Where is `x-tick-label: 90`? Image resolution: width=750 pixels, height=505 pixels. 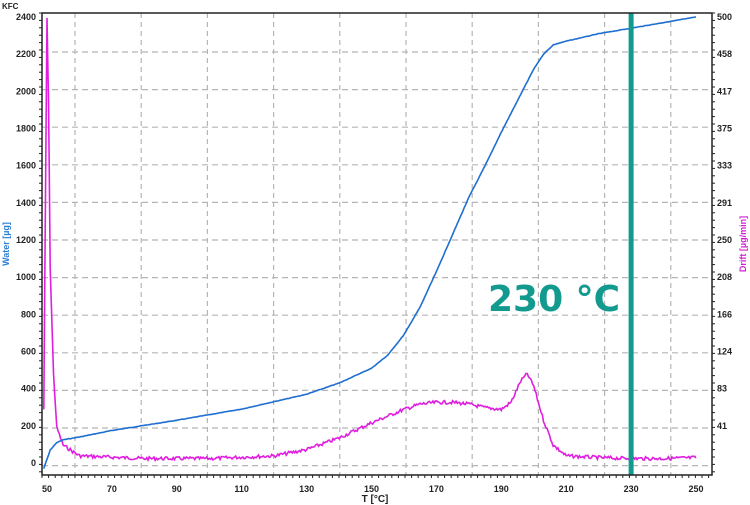
x-tick-label: 90 is located at coordinates (177, 489).